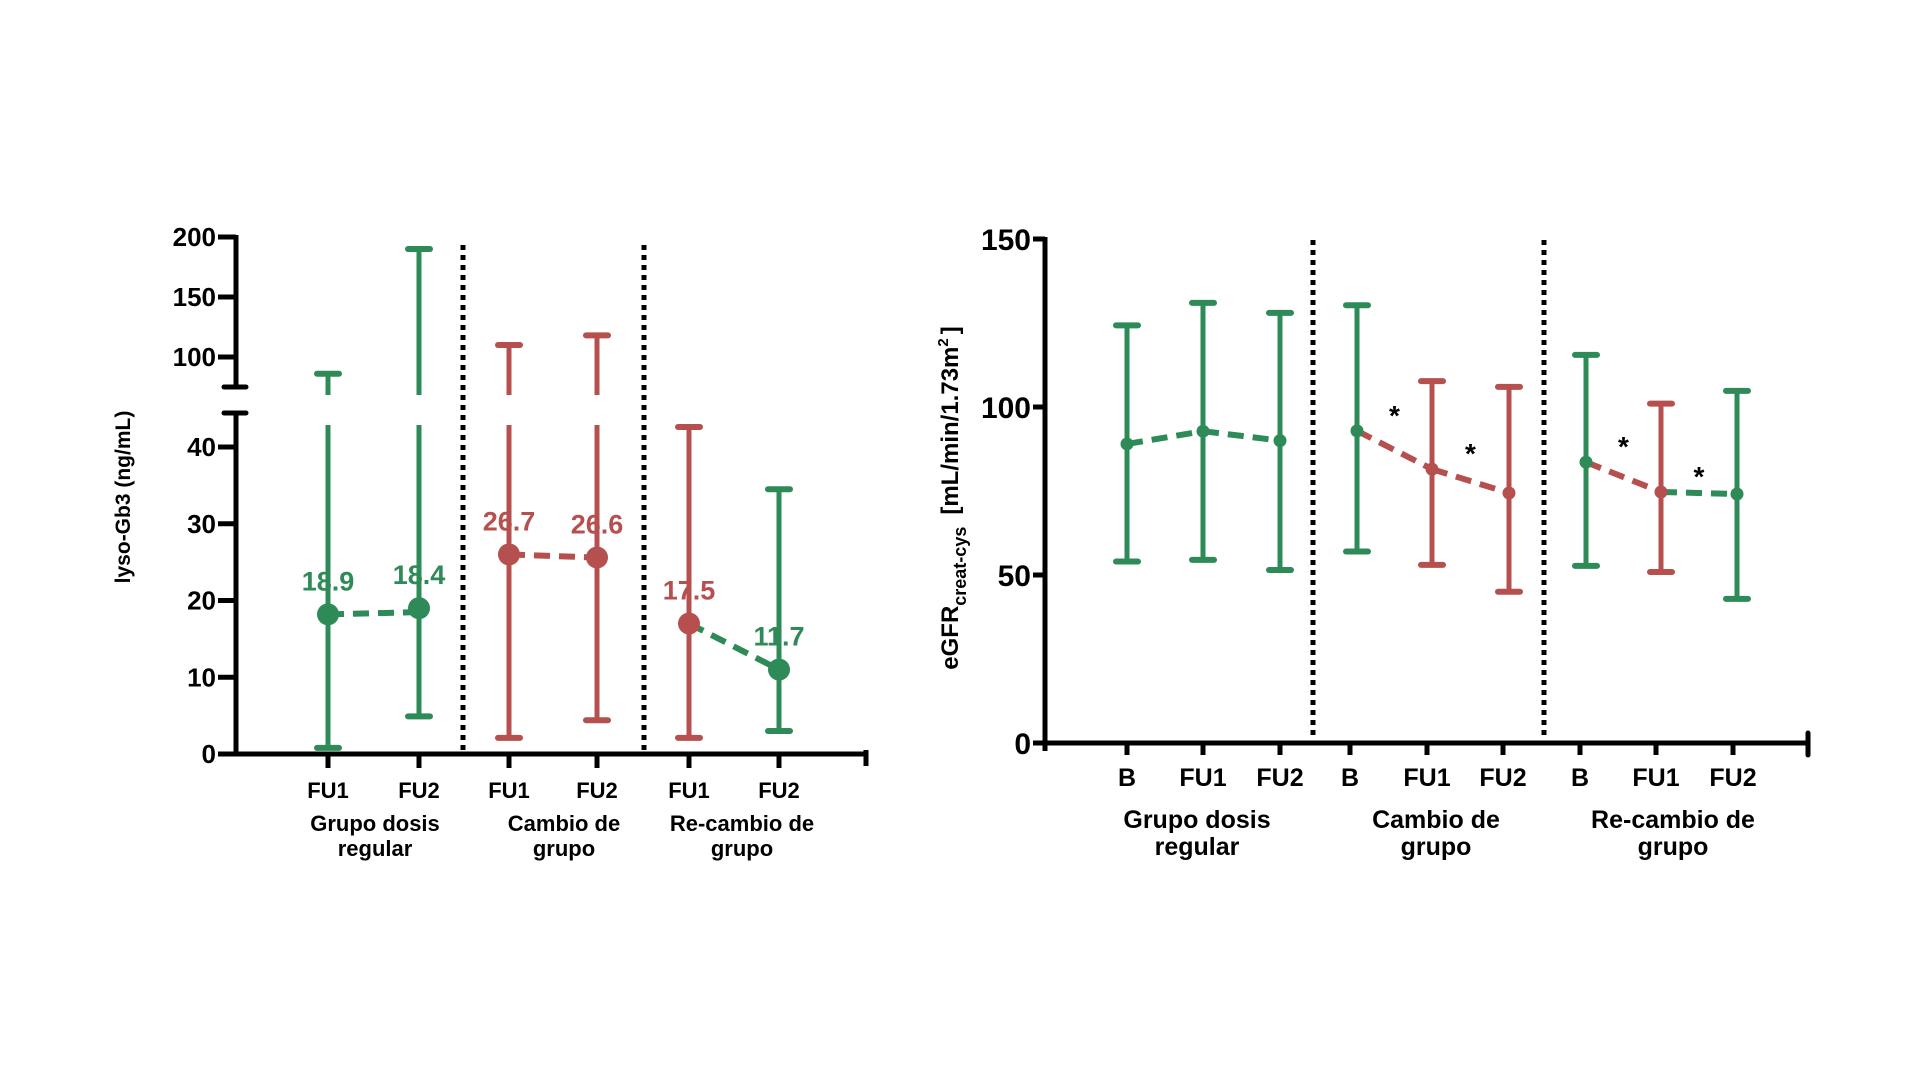 This screenshot has height=1080, width=1920. Describe the element at coordinates (960, 566) in the screenshot. I see `y-axis-title-subscript: creat-cys` at that location.